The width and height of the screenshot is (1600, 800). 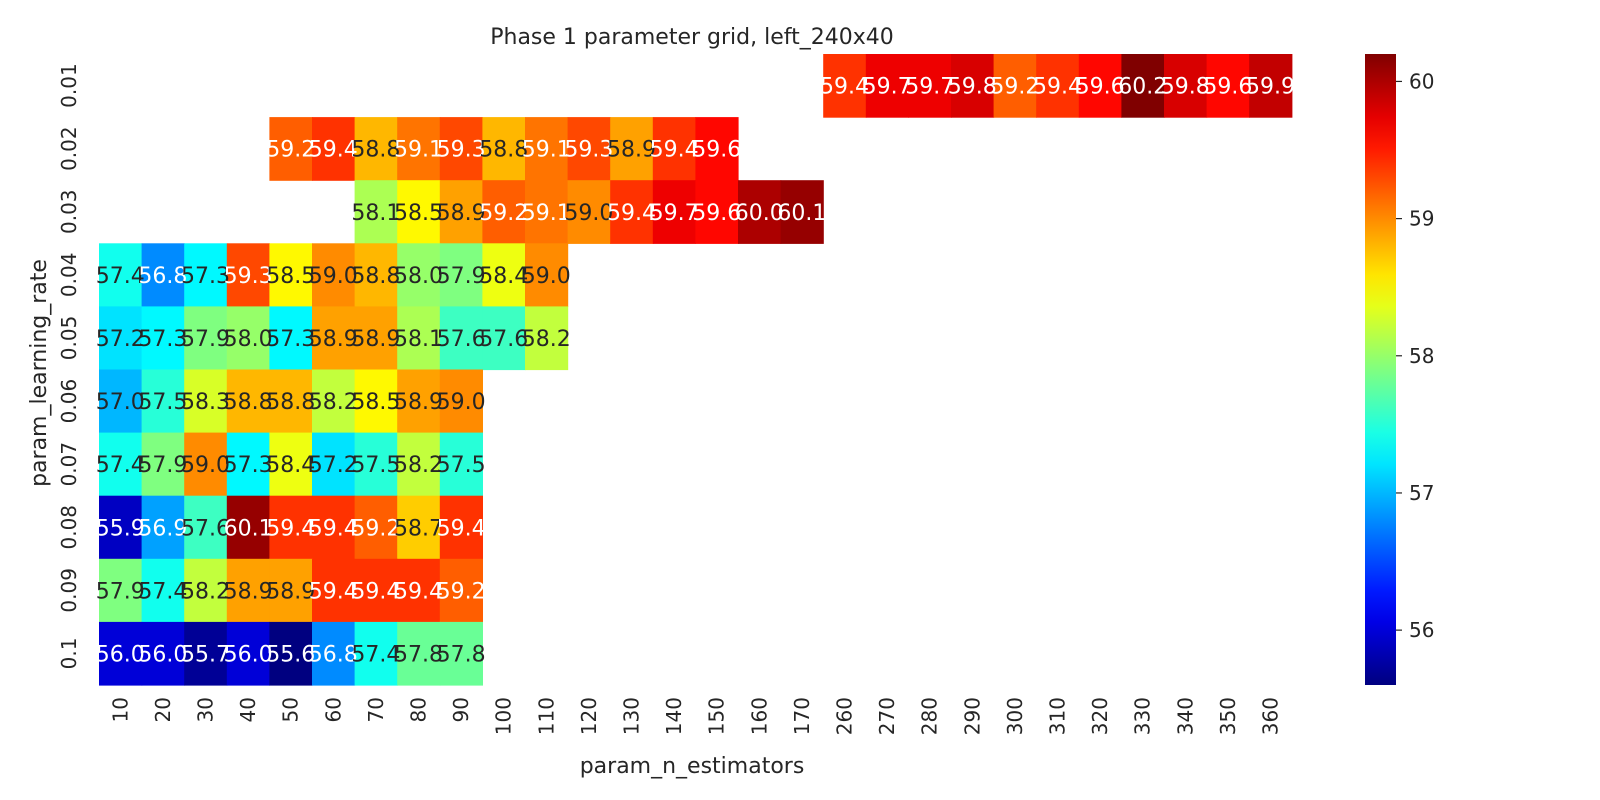 I want to click on cell-value-label: 57.2, so click(x=333, y=465).